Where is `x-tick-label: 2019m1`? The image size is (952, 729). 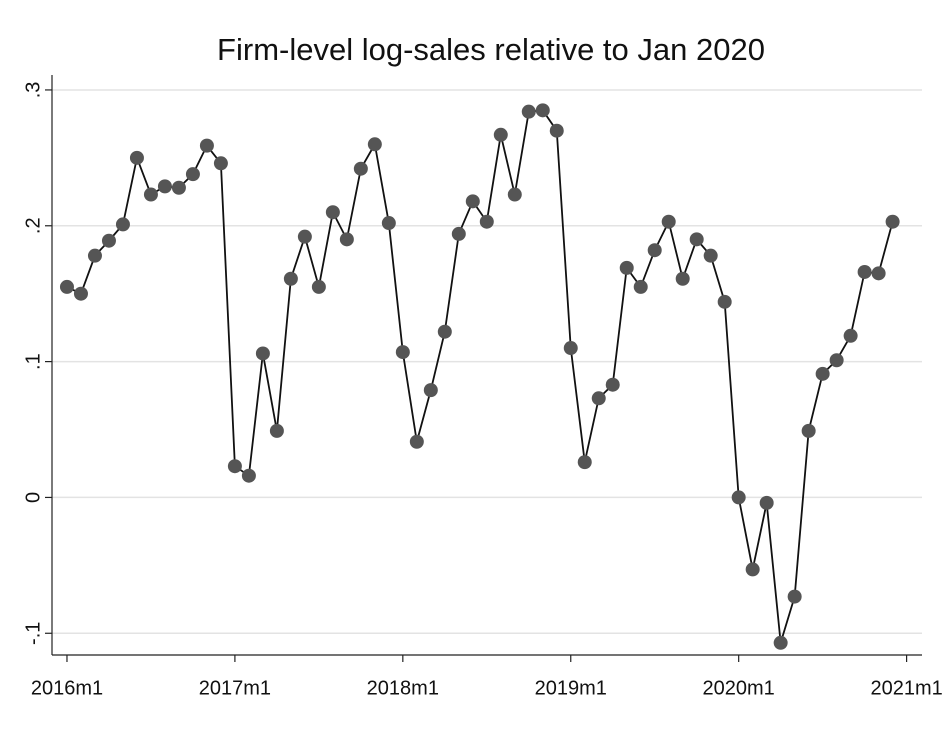 x-tick-label: 2019m1 is located at coordinates (571, 688).